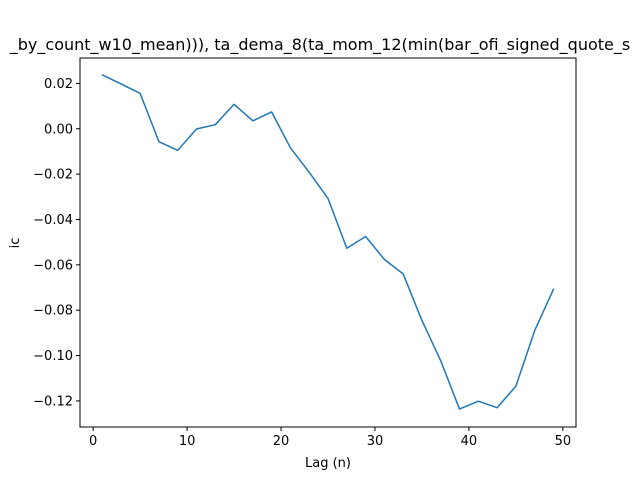 This screenshot has width=640, height=480. I want to click on y-tick-label: −0.08, so click(53, 311).